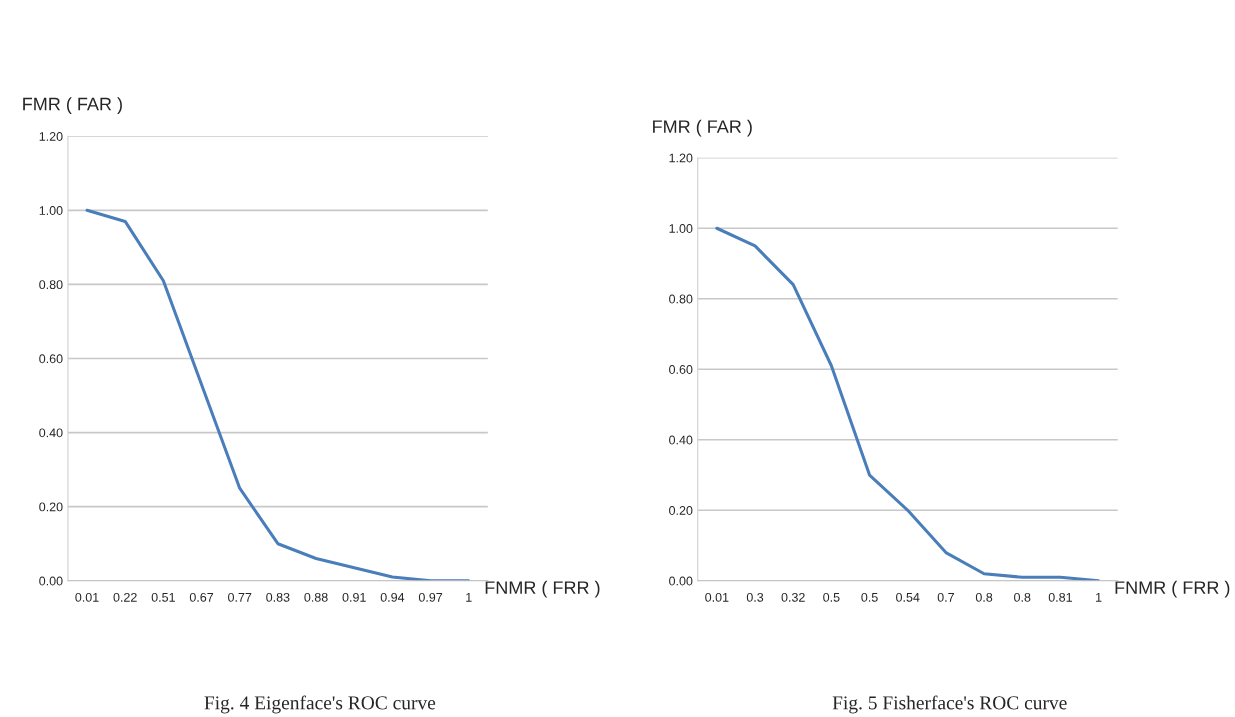  What do you see at coordinates (755, 597) in the screenshot?
I see `x-tick-label: 0.3` at bounding box center [755, 597].